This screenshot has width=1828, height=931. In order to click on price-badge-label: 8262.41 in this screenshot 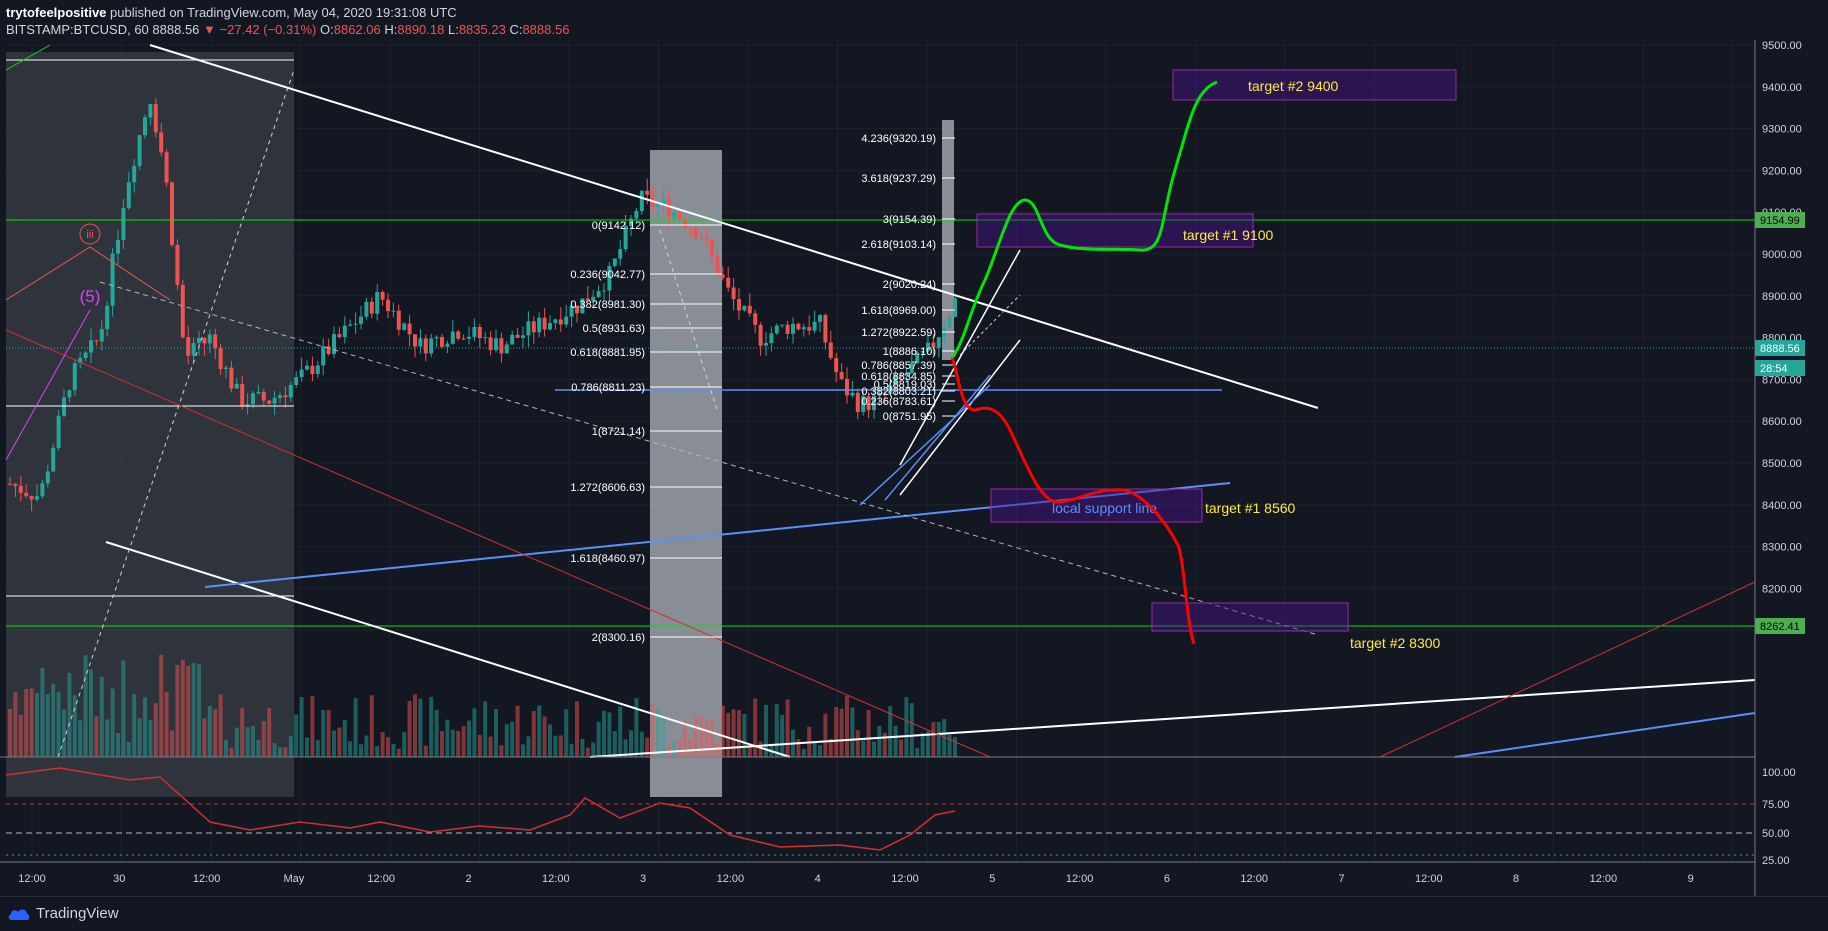, I will do `click(1780, 627)`.